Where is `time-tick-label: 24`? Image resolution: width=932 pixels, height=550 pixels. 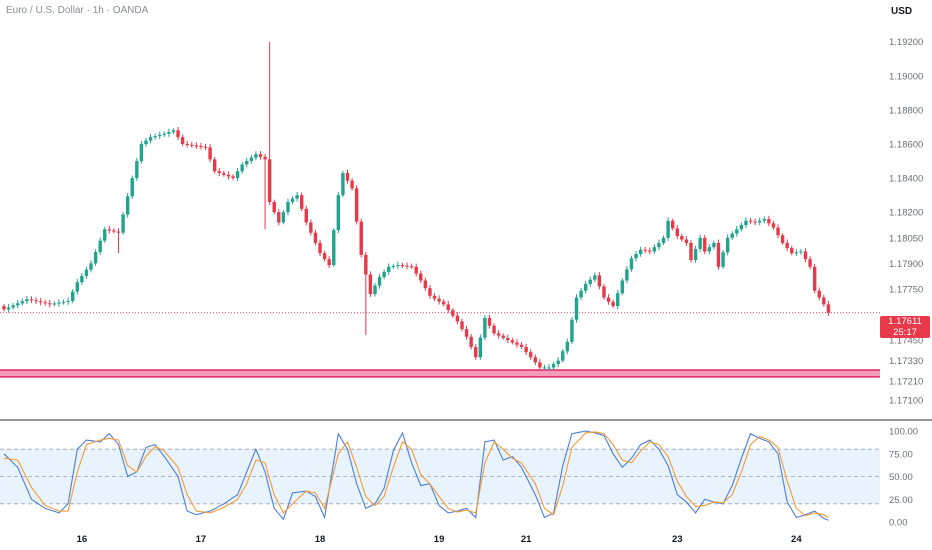
time-tick-label: 24 is located at coordinates (796, 539).